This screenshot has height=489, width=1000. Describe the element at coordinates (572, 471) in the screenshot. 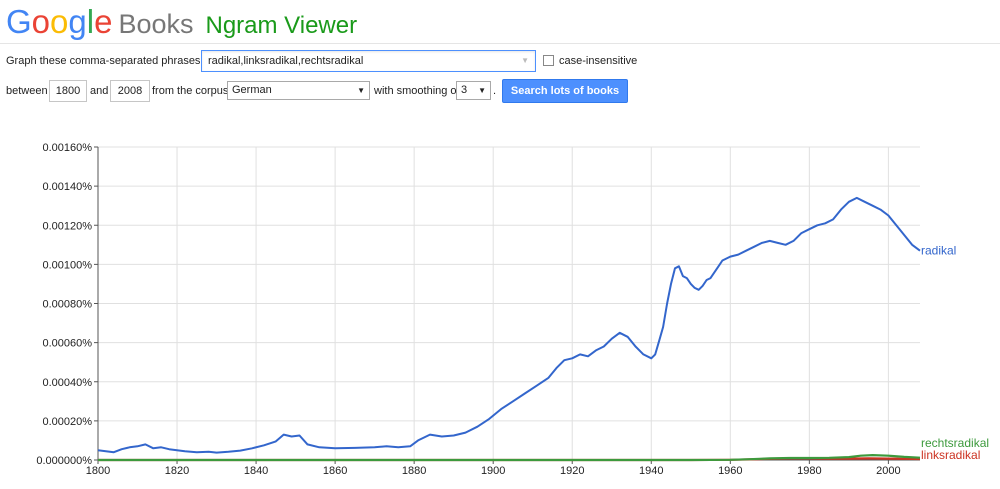

I see `x-tick-label: 1920` at that location.